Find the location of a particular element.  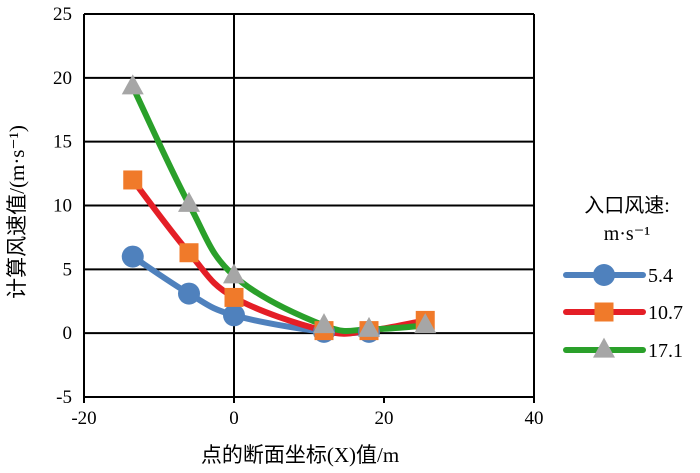

y-tick-label-5: 20 is located at coordinates (62, 78).